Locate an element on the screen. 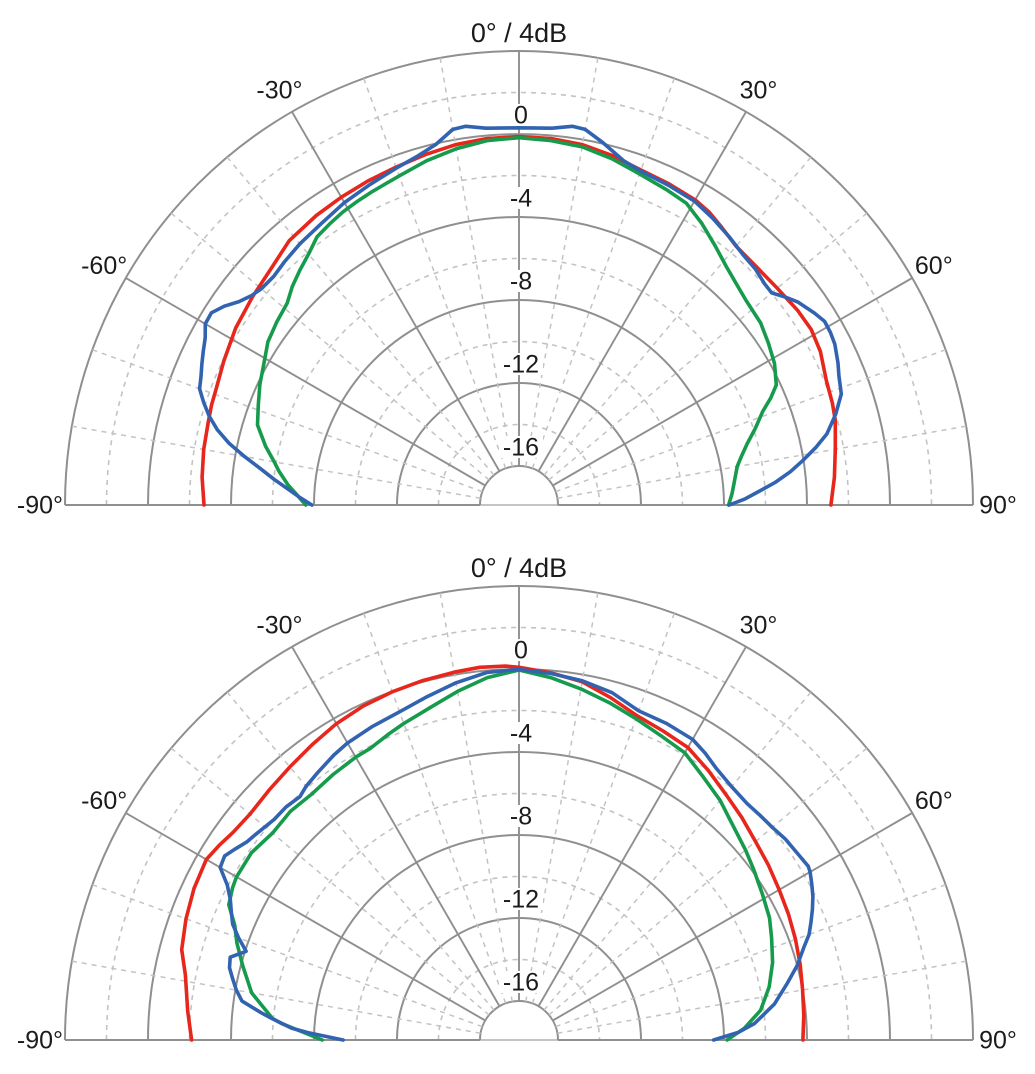  grid-radial-dashed--50deg is located at coordinates (330, 346).